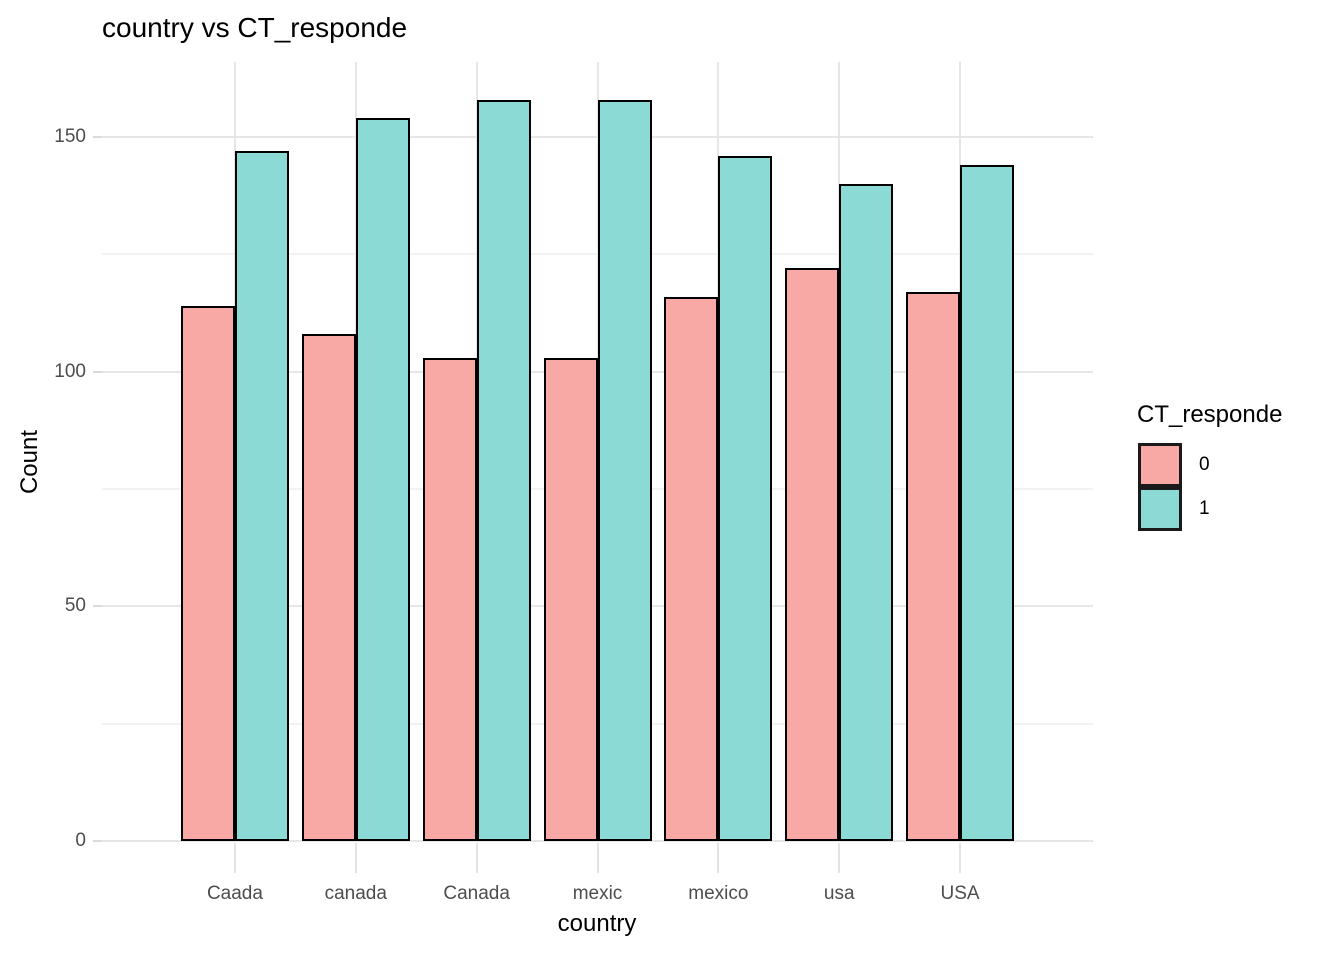 This screenshot has width=1344, height=960. I want to click on y-axis-title: Count, so click(29, 462).